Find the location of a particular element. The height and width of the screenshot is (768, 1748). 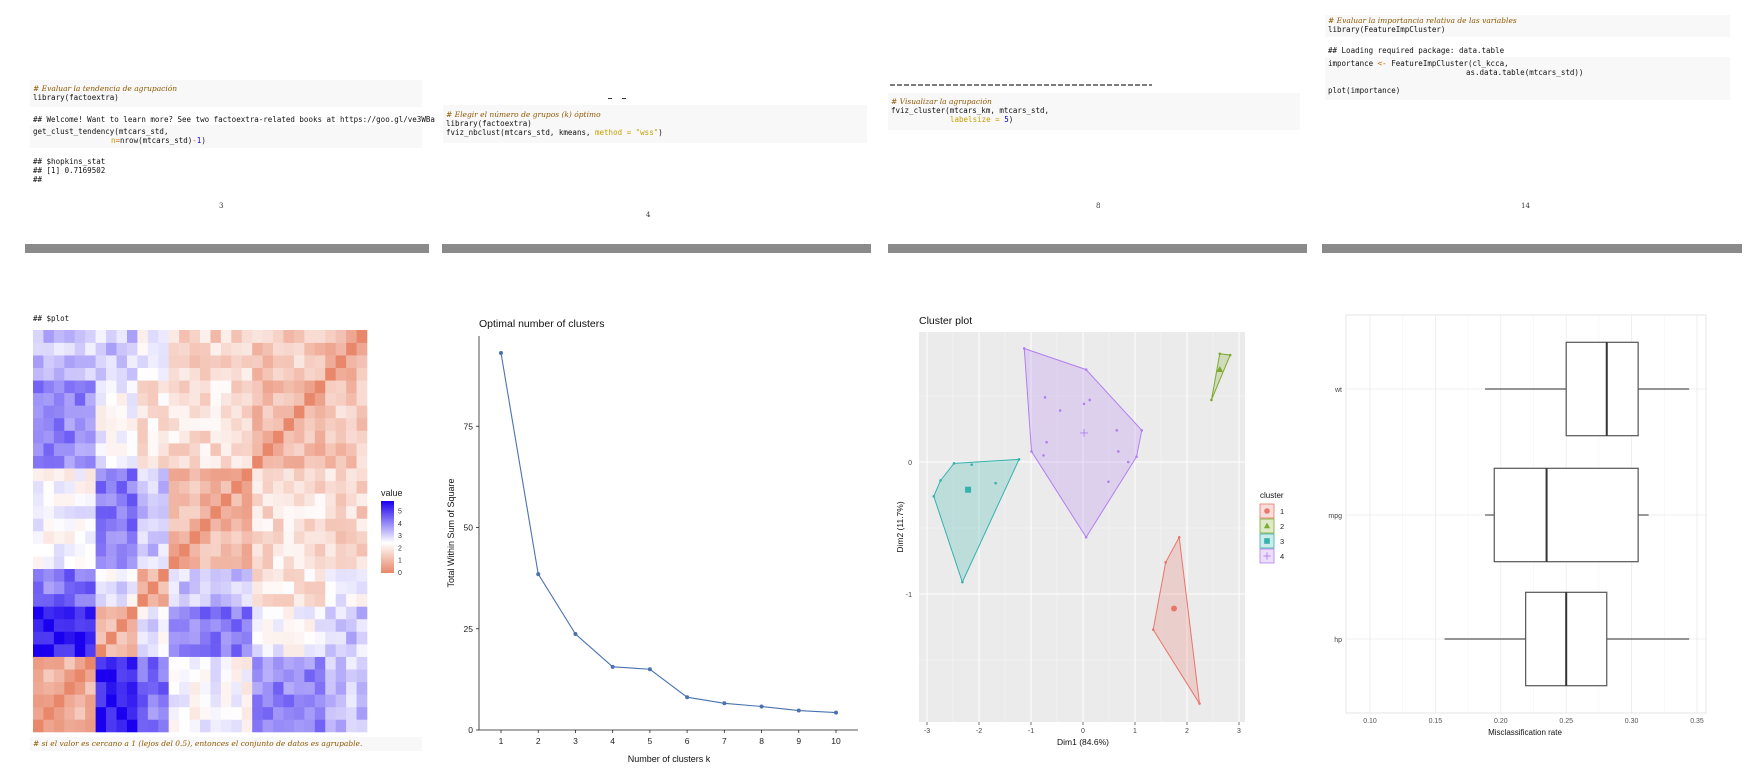

page-separator is located at coordinates (1097, 248).